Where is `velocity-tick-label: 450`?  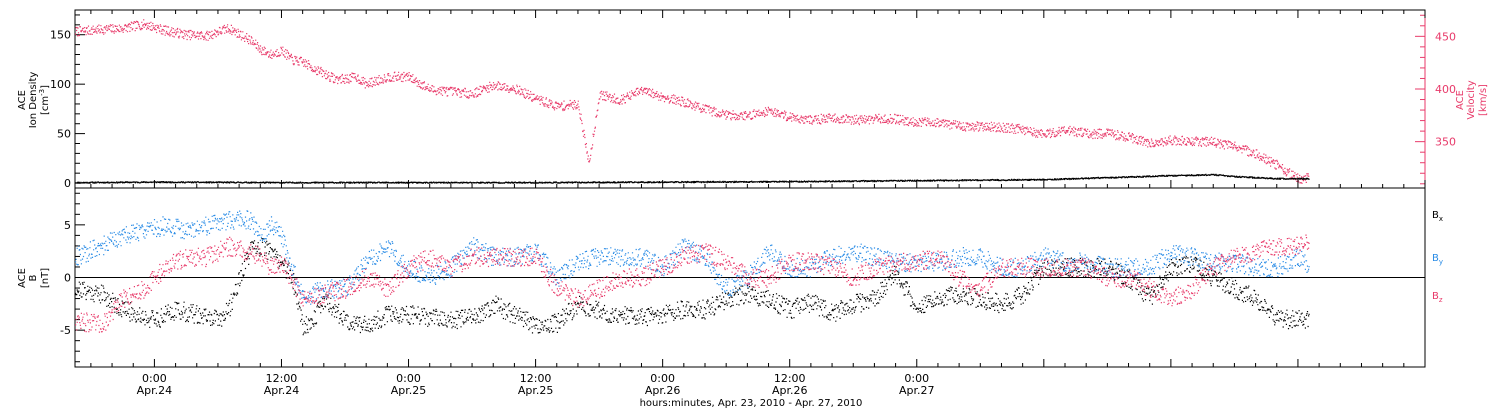
velocity-tick-label: 450 is located at coordinates (1445, 36).